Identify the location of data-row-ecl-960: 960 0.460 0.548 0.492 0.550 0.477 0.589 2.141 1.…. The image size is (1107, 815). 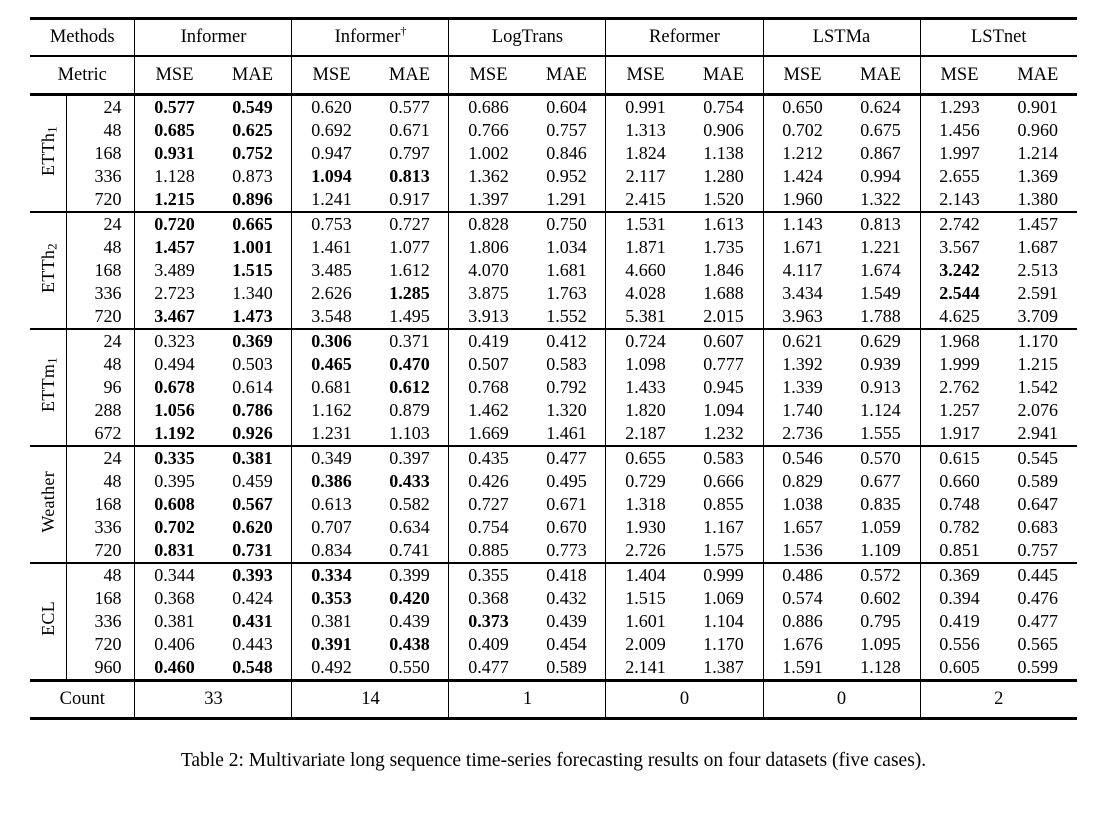
(553, 668).